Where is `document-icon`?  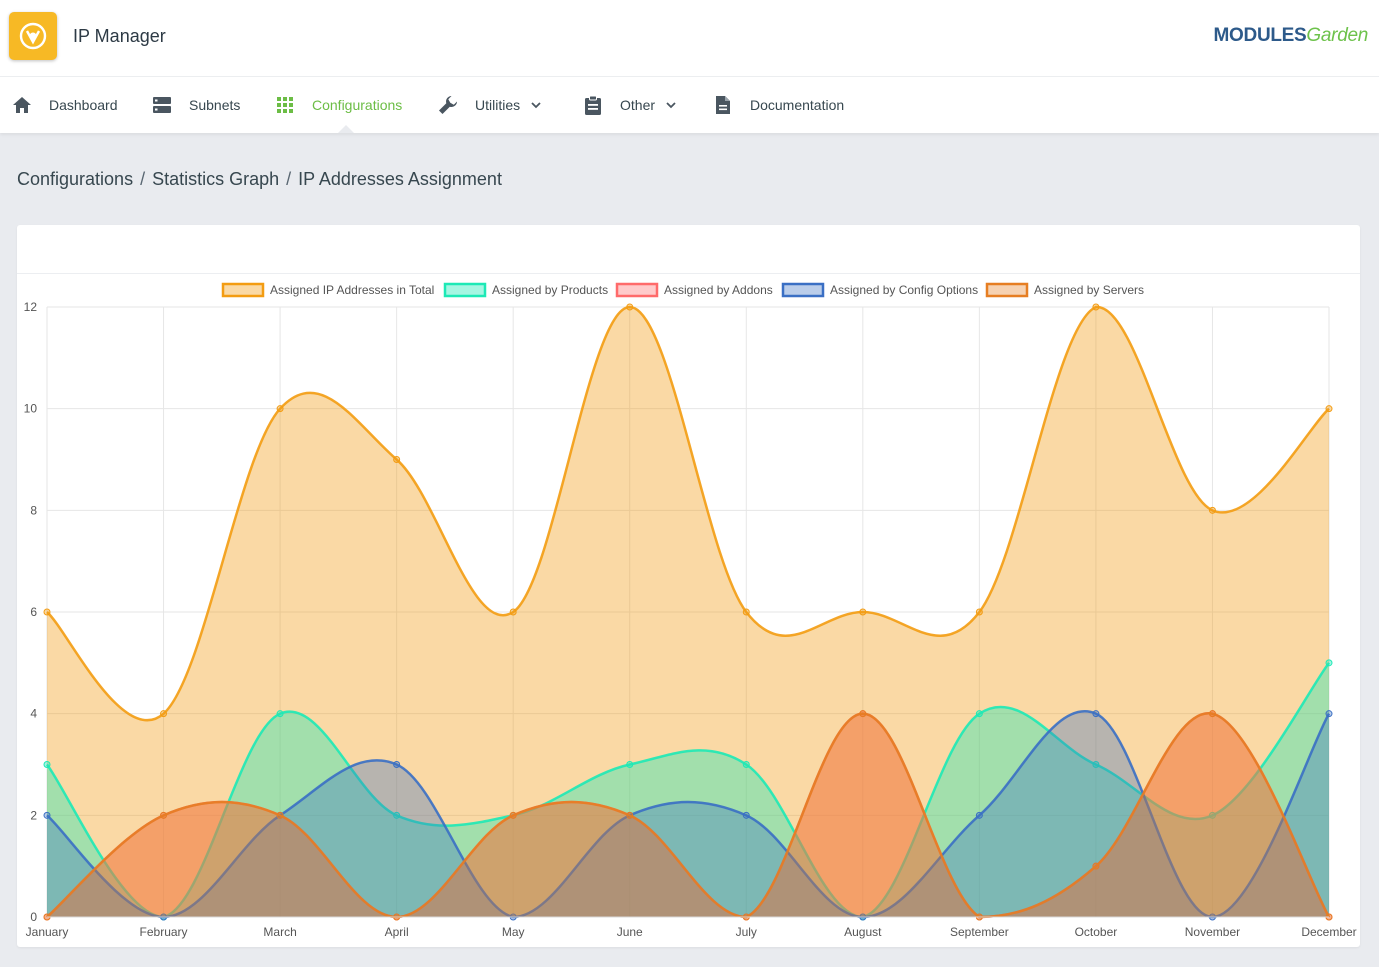
document-icon is located at coordinates (723, 105).